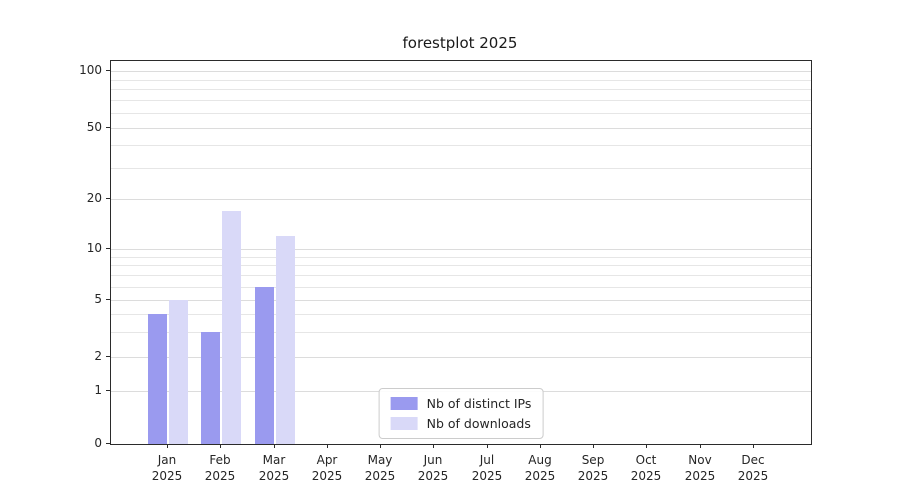  Describe the element at coordinates (90, 70) in the screenshot. I see `y-tick-label: 100` at that location.